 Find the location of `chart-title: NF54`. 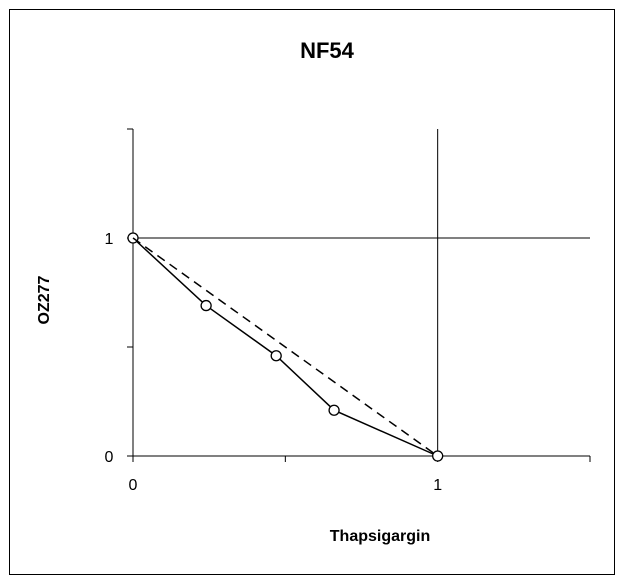

chart-title: NF54 is located at coordinates (327, 50).